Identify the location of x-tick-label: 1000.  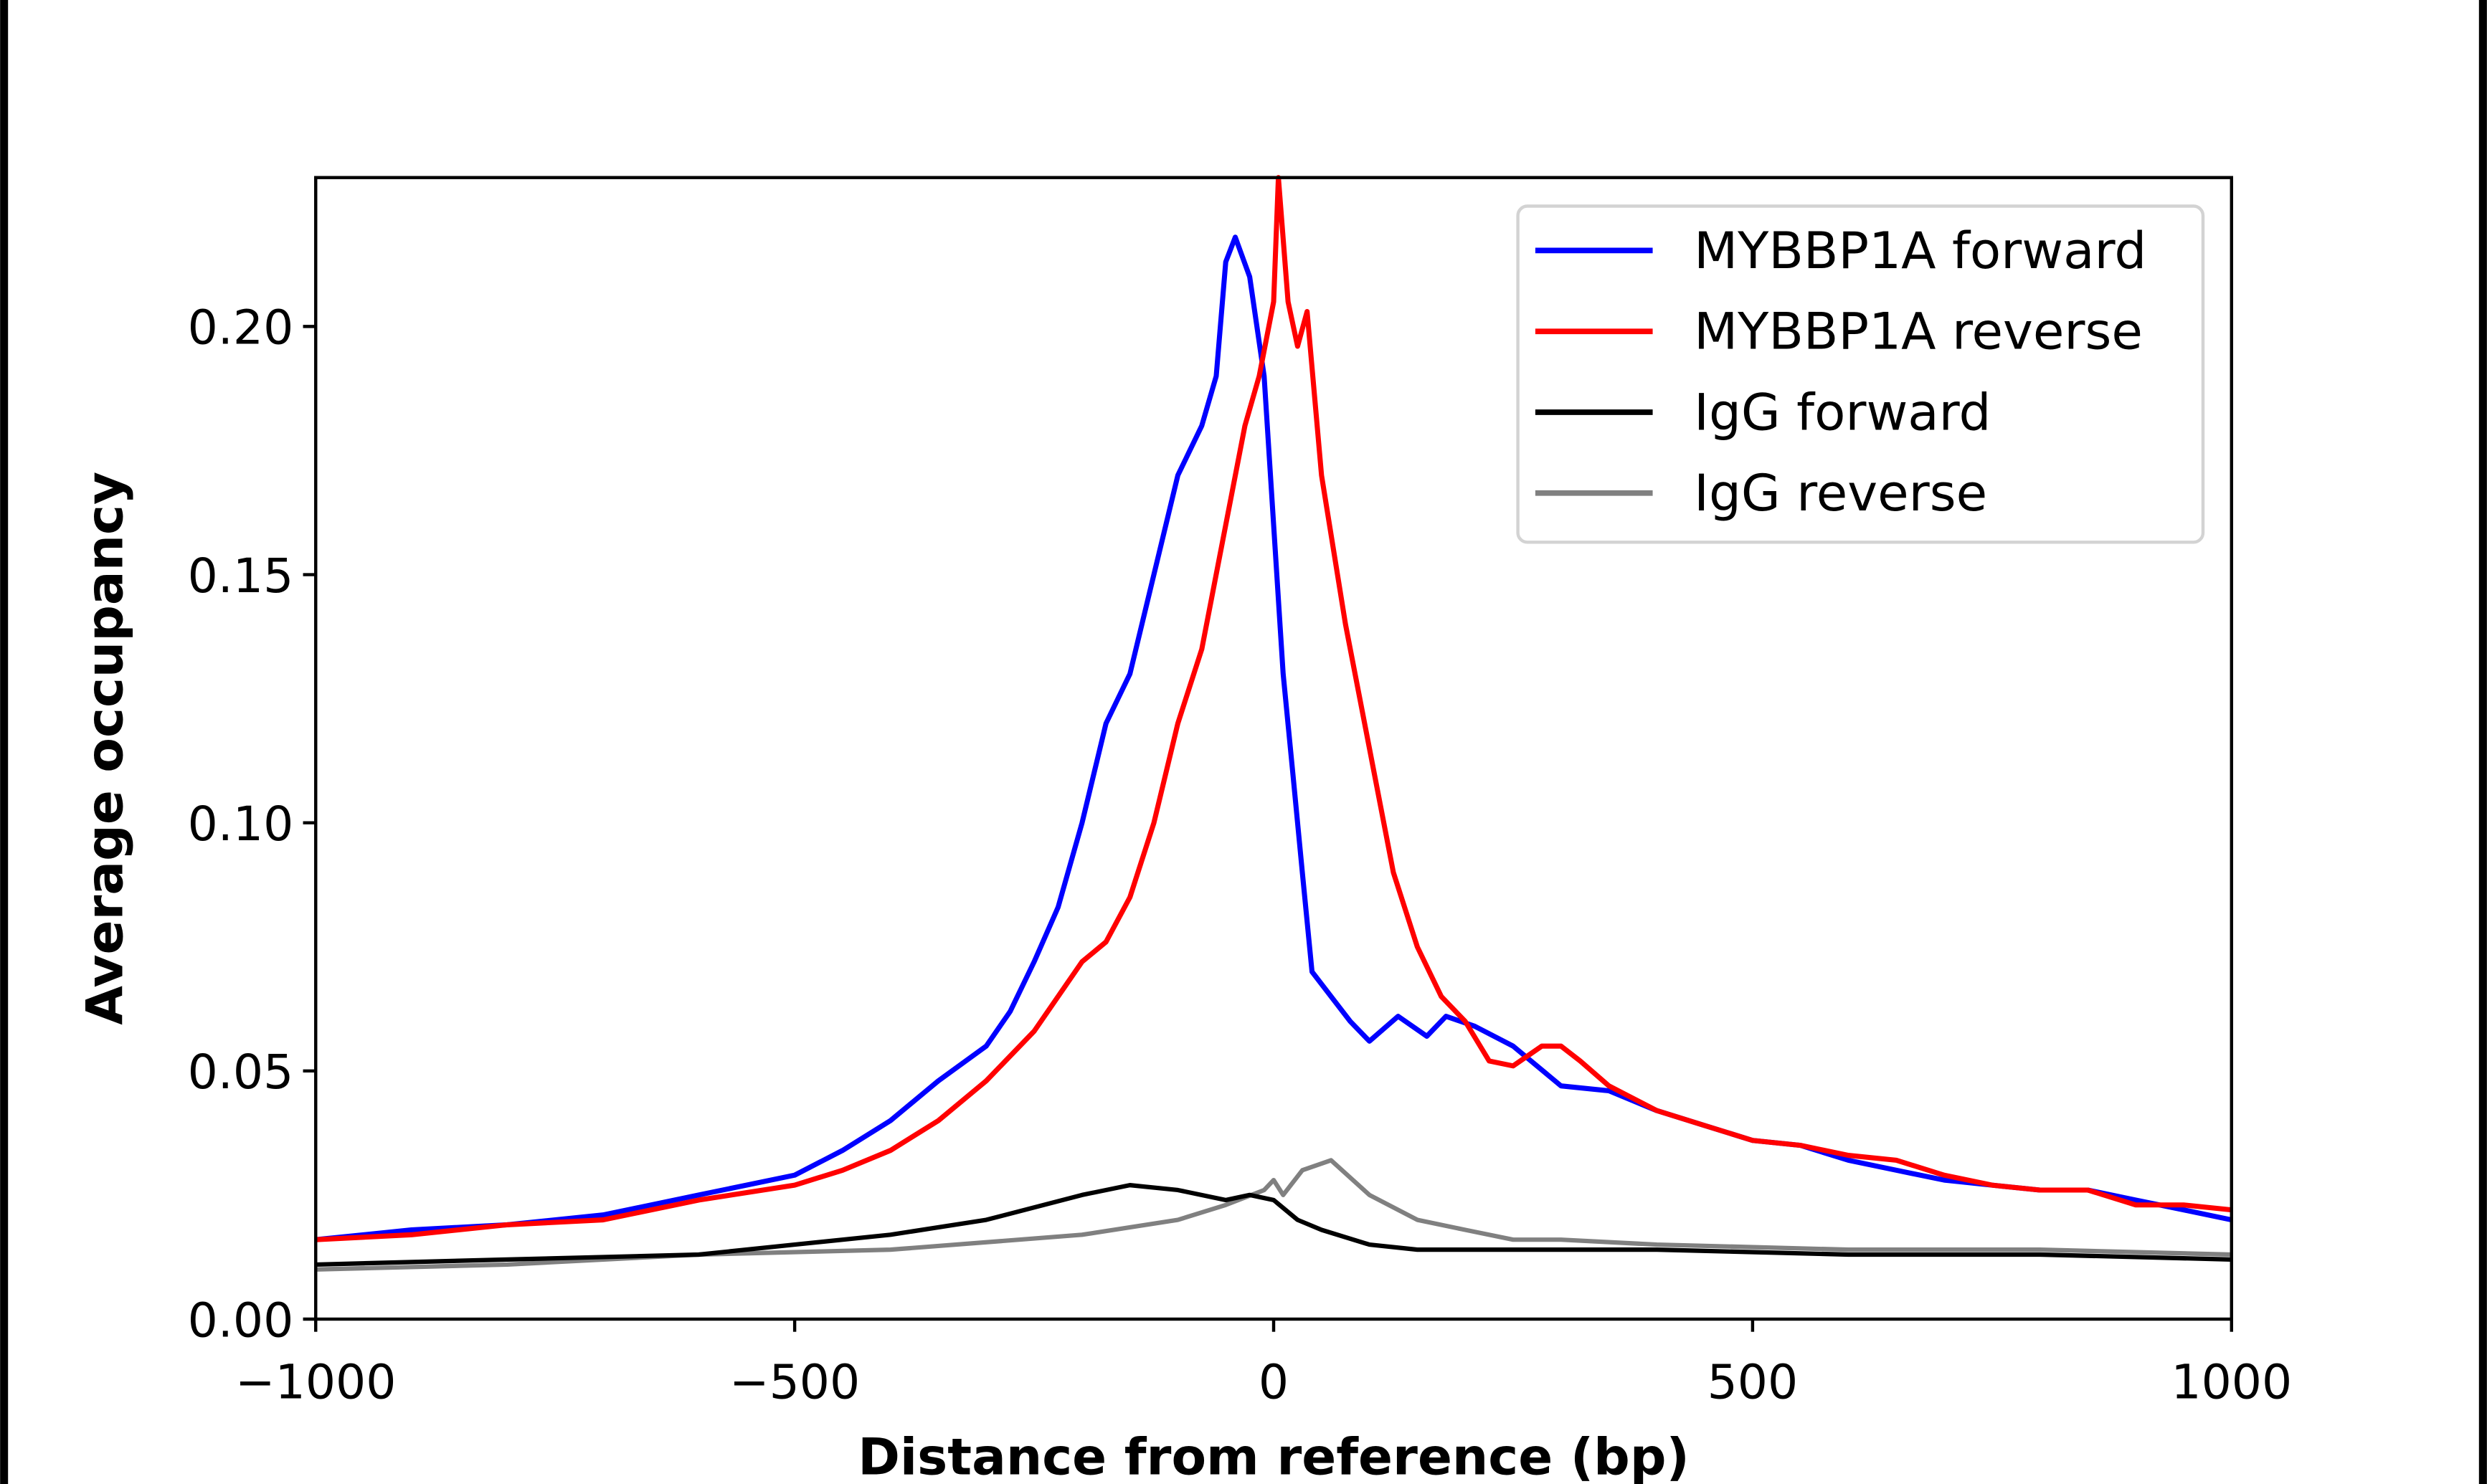
(2232, 1382).